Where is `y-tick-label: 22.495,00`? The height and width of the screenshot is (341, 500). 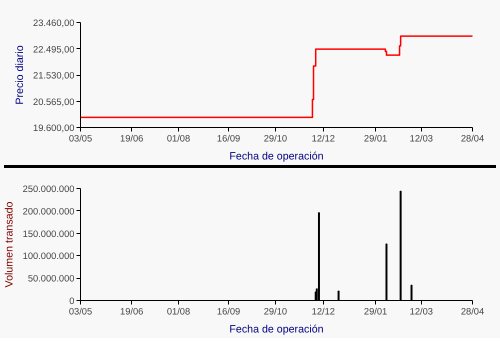
y-tick-label: 22.495,00 is located at coordinates (53, 49).